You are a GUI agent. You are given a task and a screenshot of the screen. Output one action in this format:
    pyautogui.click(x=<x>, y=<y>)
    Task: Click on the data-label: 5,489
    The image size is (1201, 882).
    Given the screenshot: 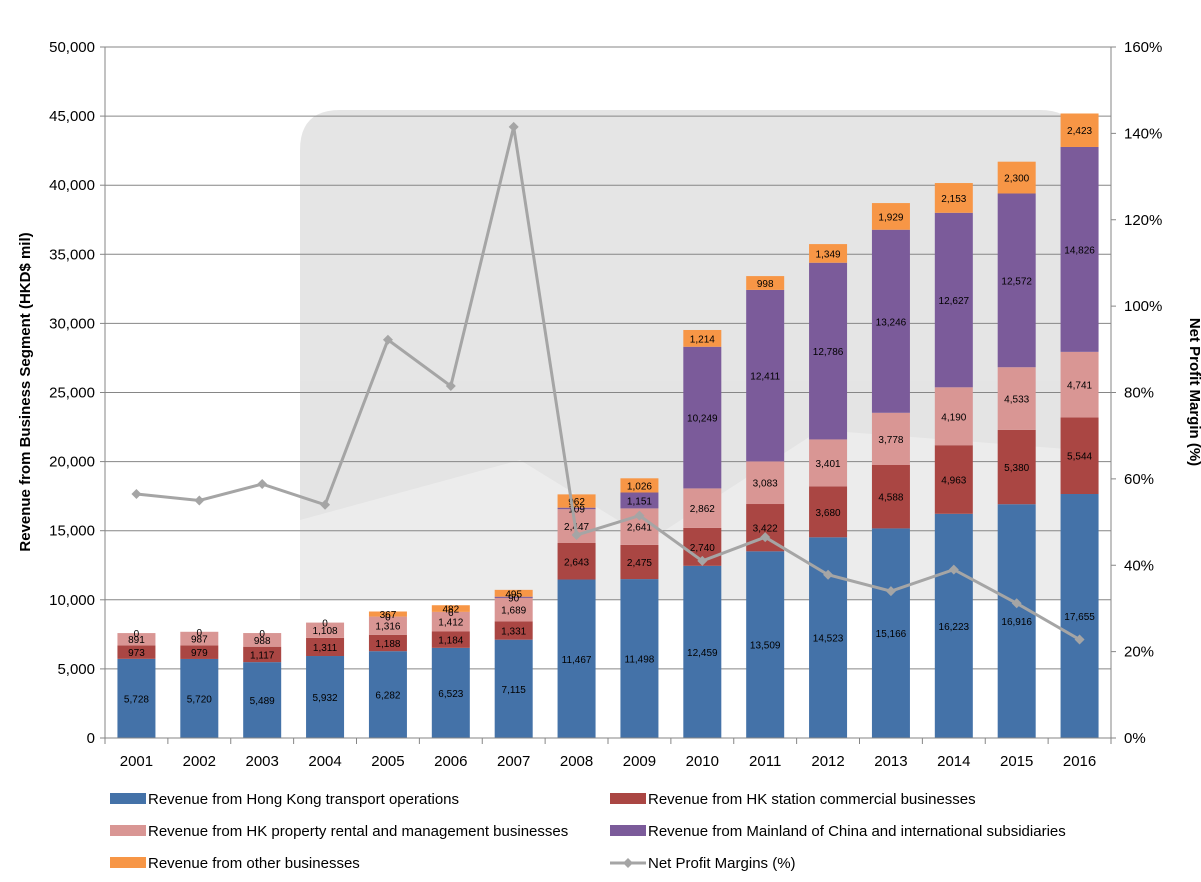 What is the action you would take?
    pyautogui.click(x=262, y=701)
    